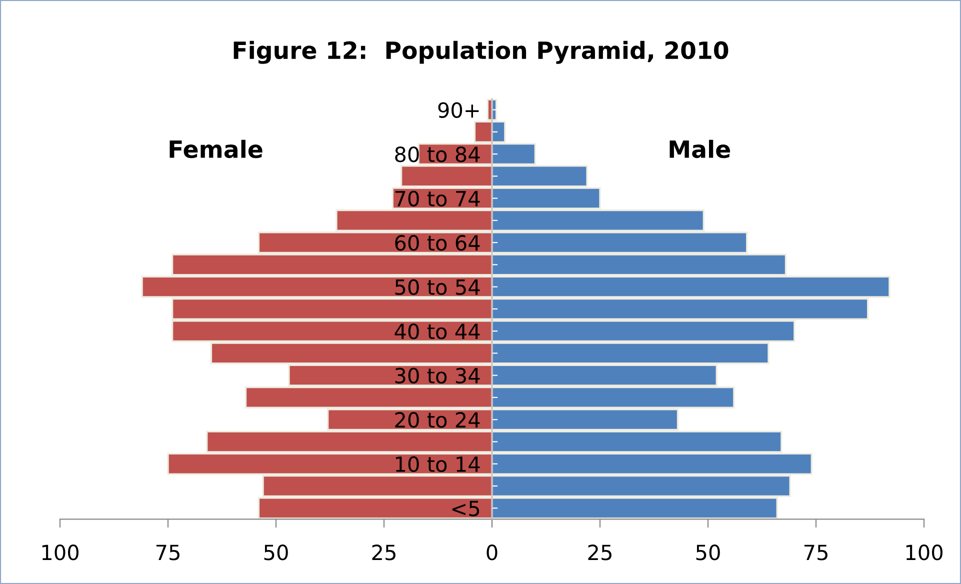  What do you see at coordinates (437, 198) in the screenshot?
I see `y-tick-label: 70 to 74` at bounding box center [437, 198].